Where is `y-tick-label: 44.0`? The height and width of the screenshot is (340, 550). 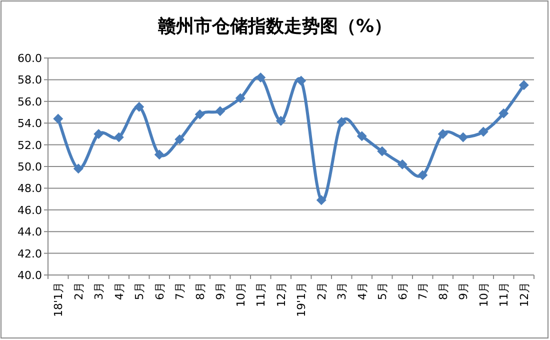 y-tick-label: 44.0 is located at coordinates (30, 232).